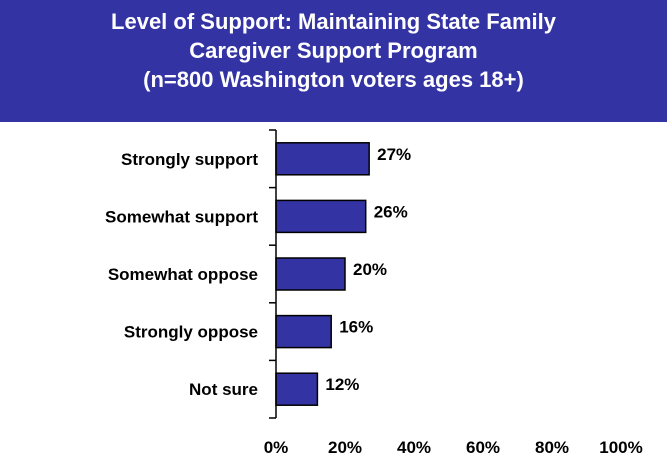 The height and width of the screenshot is (465, 667). What do you see at coordinates (356, 327) in the screenshot?
I see `value-label-3: 16%` at bounding box center [356, 327].